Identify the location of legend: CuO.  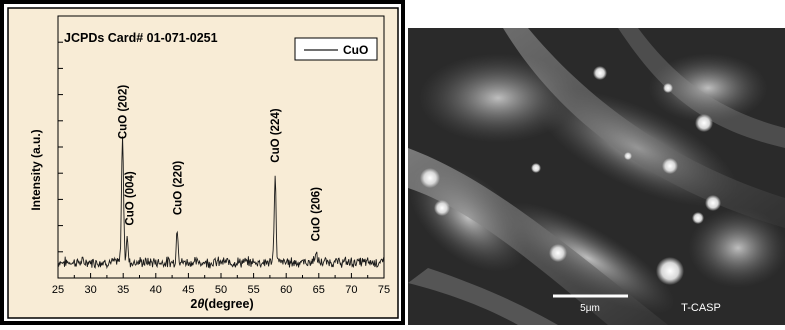
(336, 49).